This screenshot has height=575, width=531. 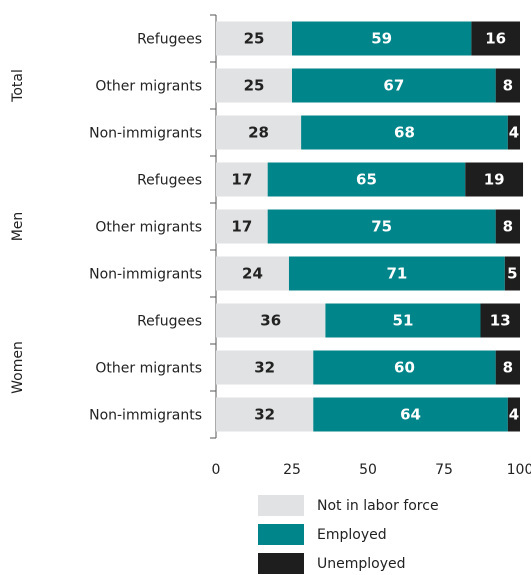 I want to click on x-tick-label: 25, so click(x=292, y=470).